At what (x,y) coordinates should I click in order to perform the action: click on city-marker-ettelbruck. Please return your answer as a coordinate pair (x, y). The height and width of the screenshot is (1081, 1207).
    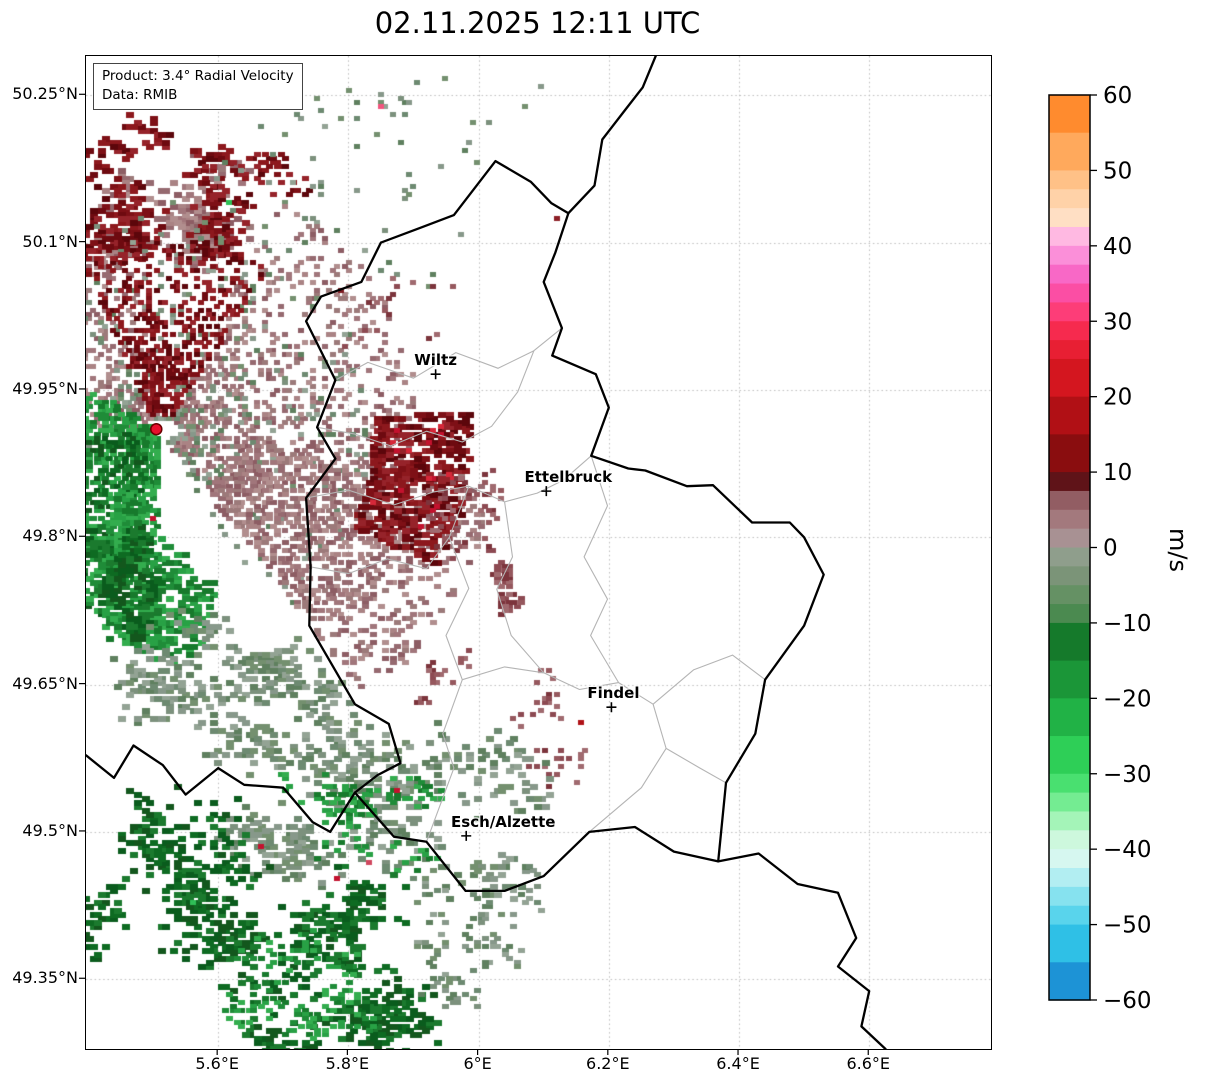
    Looking at the image, I should click on (546, 491).